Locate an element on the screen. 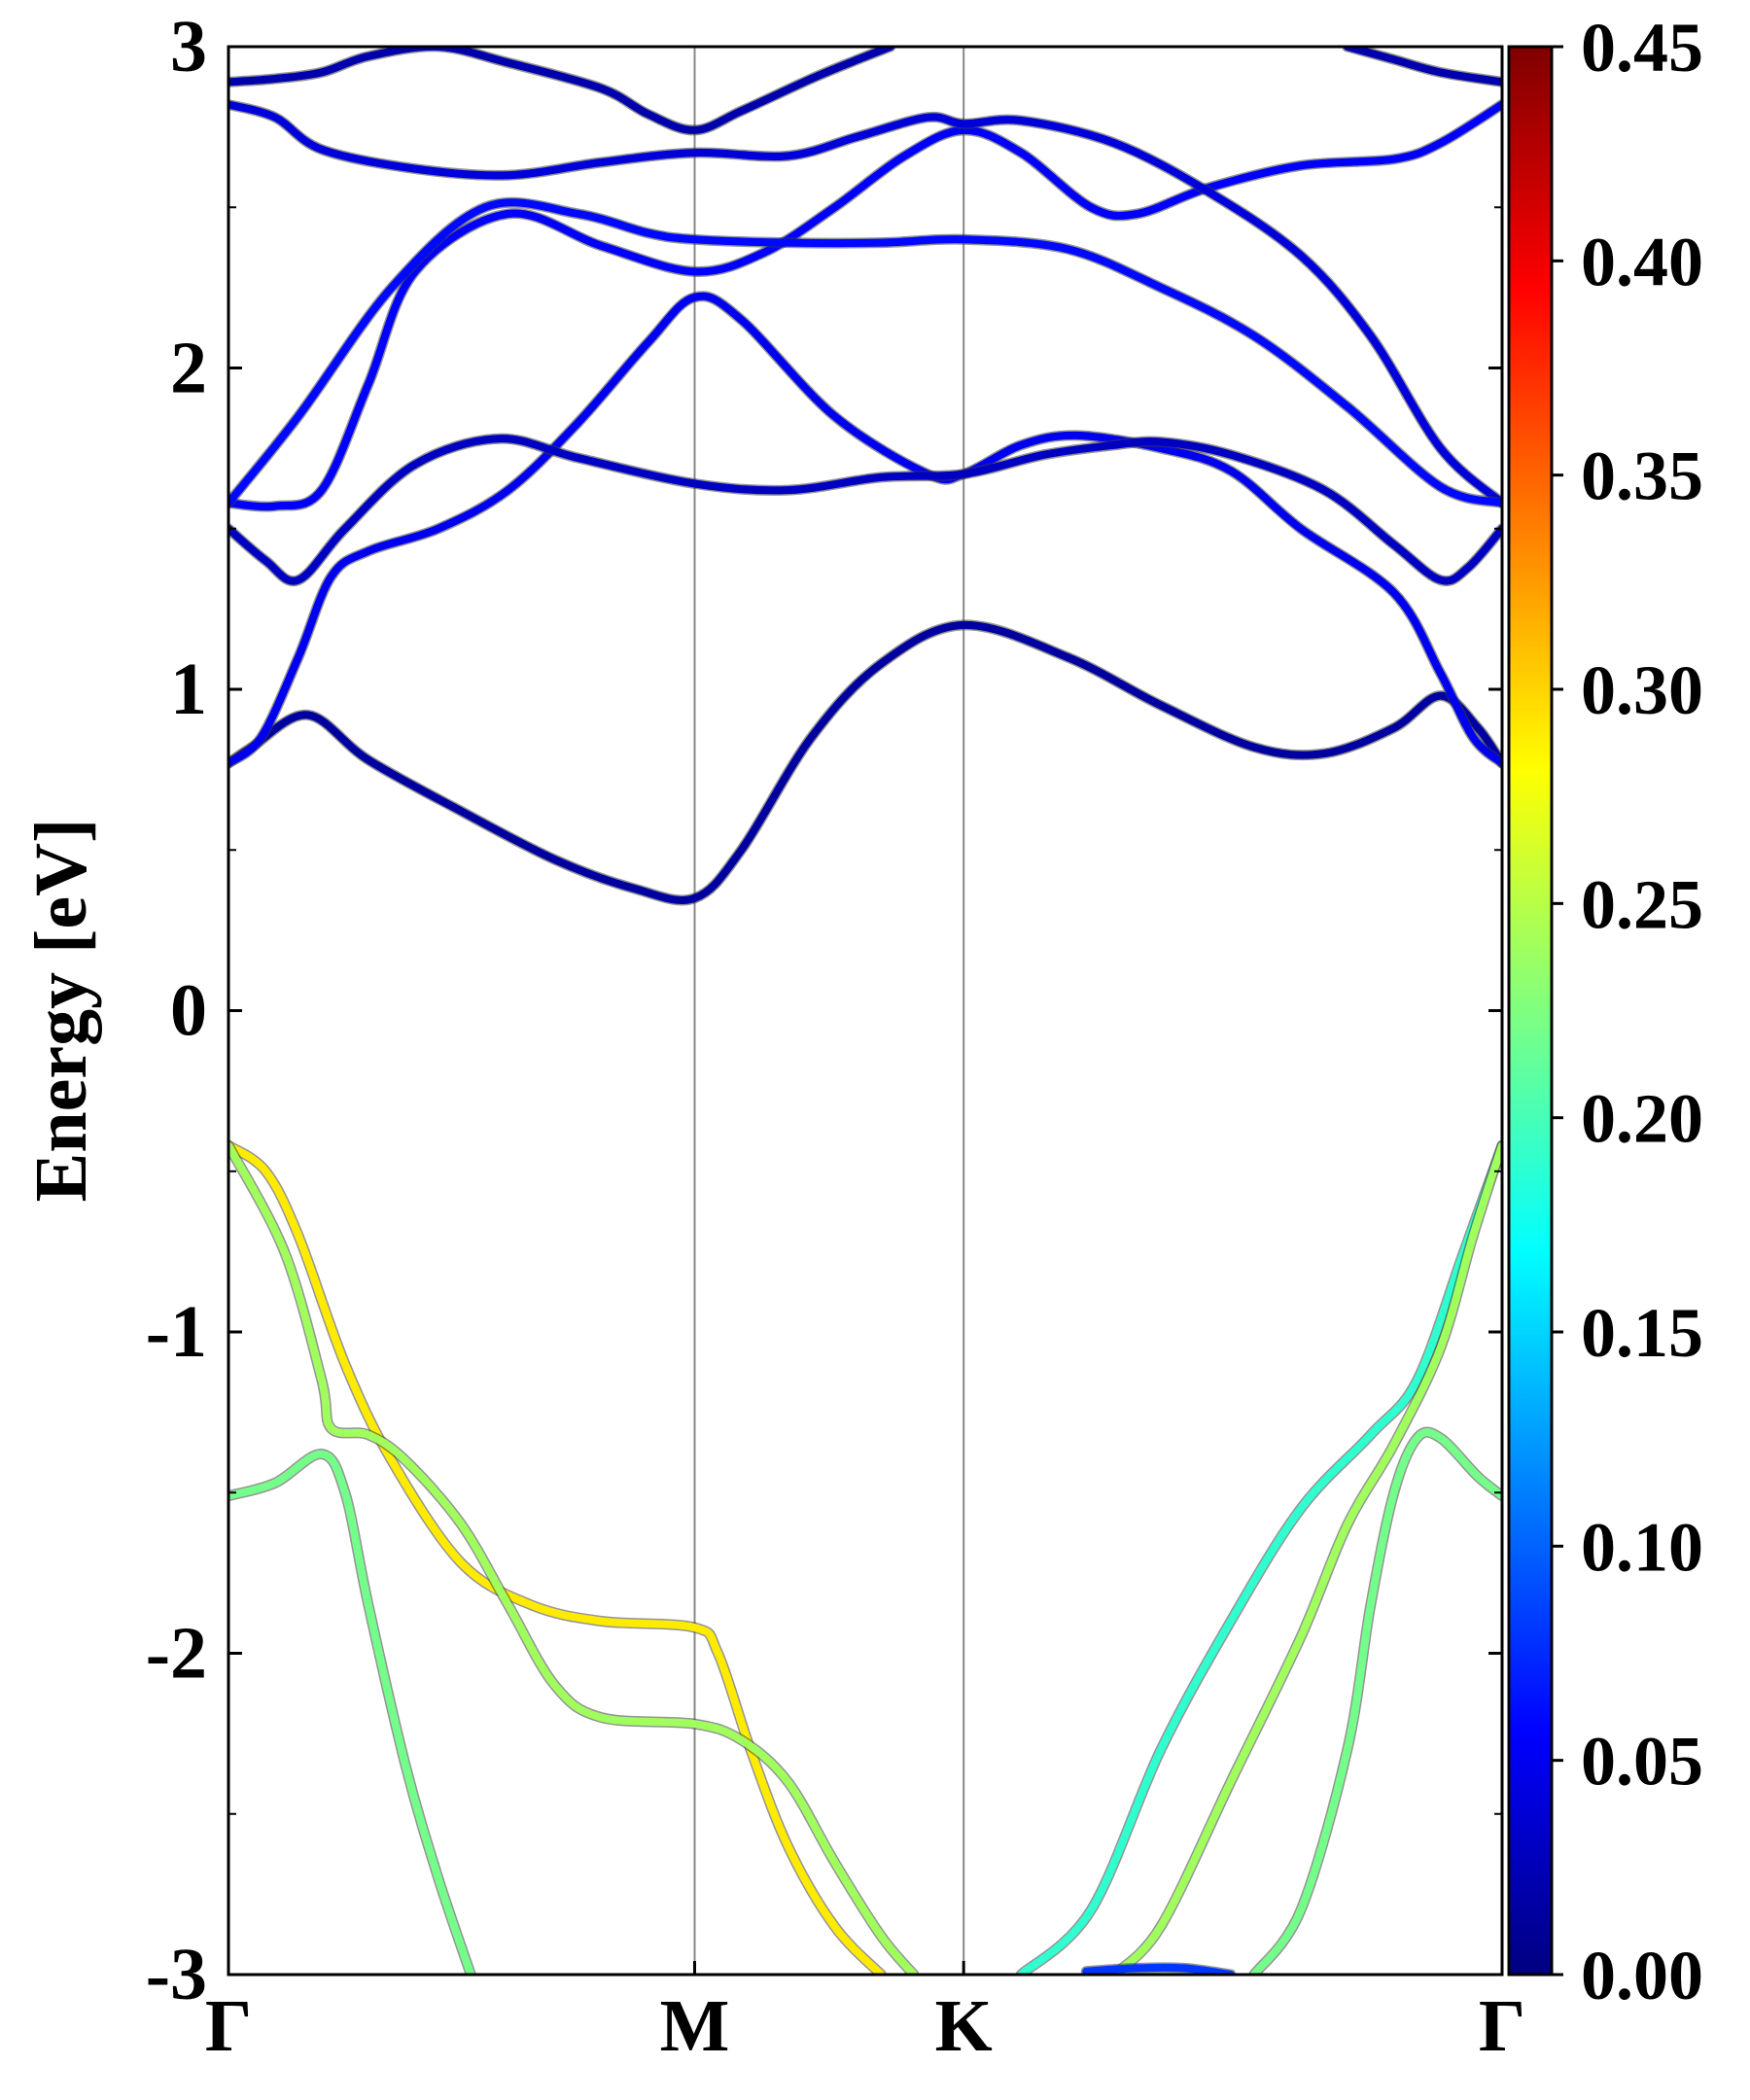 This screenshot has height=2100, width=1750. y-tick-label: 1 is located at coordinates (188, 689).